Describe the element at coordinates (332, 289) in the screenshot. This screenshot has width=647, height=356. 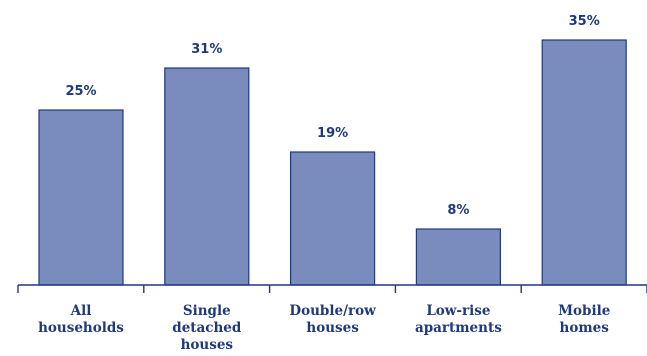
I see `x-axis-ticks-group` at that location.